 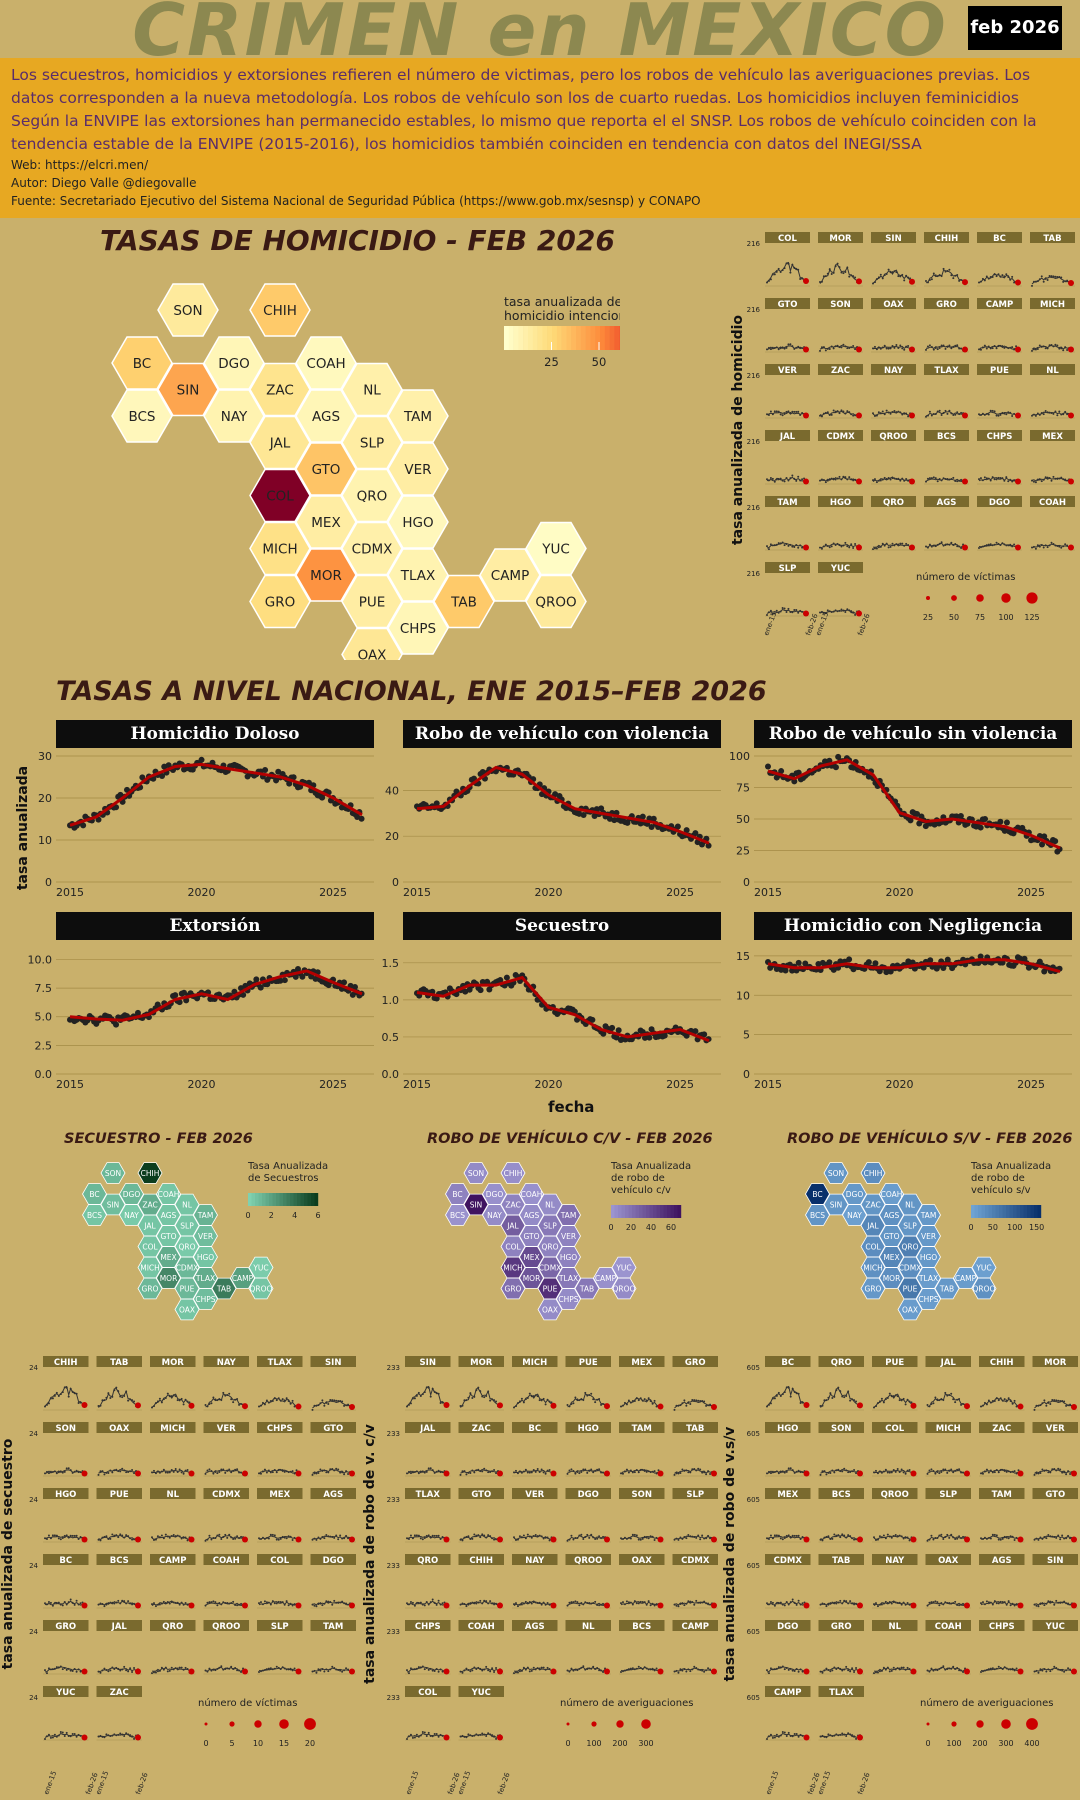 What do you see at coordinates (168, 1236) in the screenshot?
I see `hex-label: GTO` at bounding box center [168, 1236].